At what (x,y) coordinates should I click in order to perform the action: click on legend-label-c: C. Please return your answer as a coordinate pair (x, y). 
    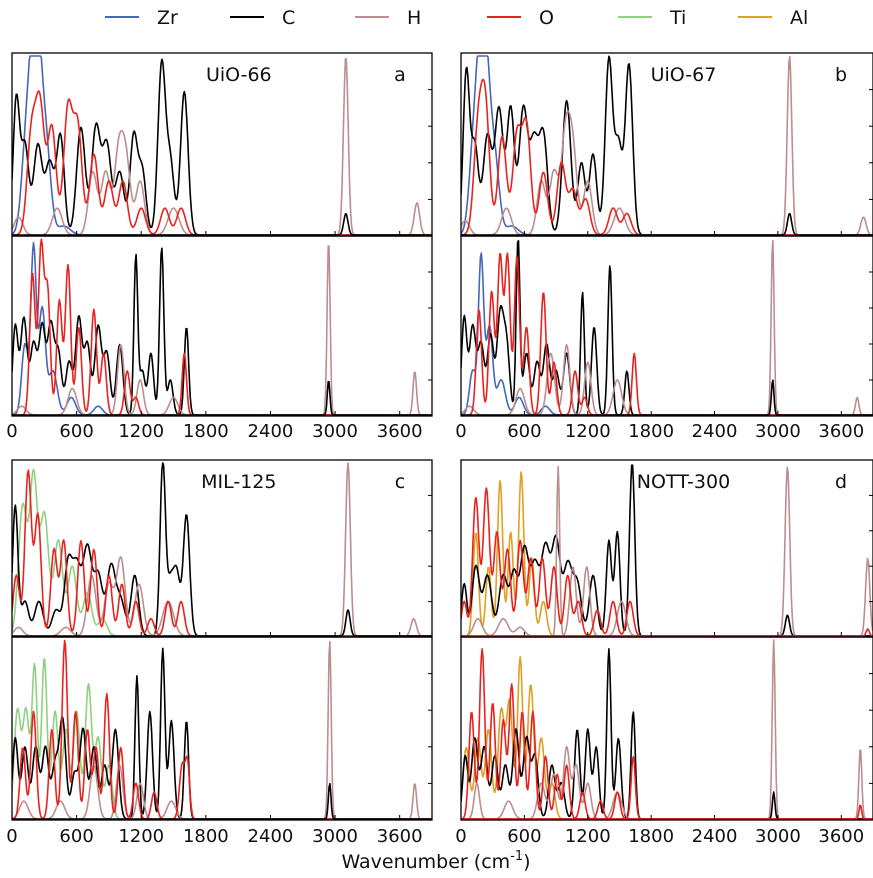
    Looking at the image, I should click on (288, 18).